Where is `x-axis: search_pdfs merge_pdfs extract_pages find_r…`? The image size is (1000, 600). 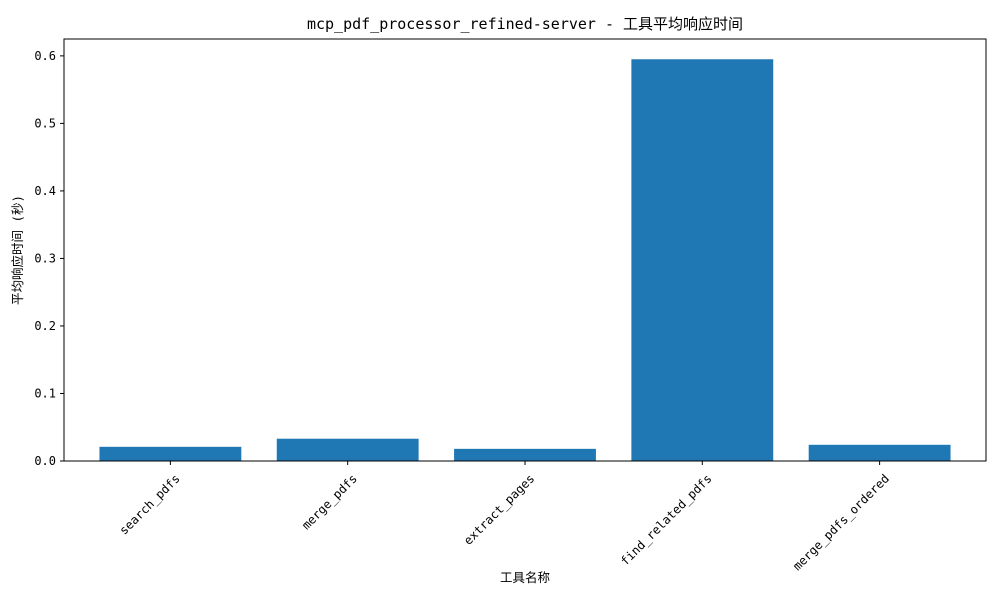 x-axis: search_pdfs merge_pdfs extract_pages find_r… is located at coordinates (504, 517).